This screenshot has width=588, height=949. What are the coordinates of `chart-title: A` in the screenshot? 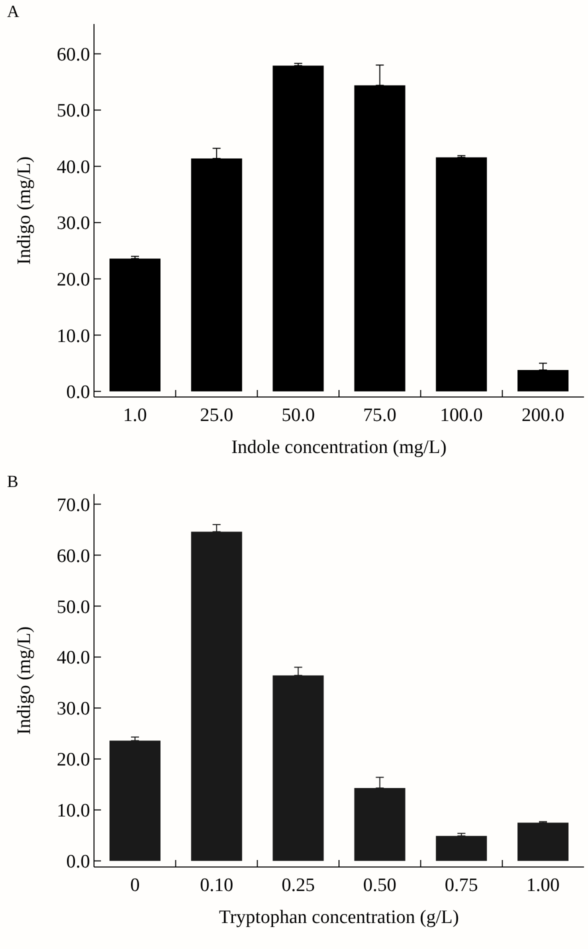 It's located at (13, 11).